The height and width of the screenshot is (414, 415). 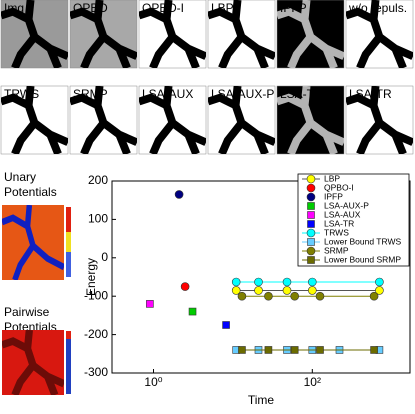 I want to click on panel-label: TRWS, so click(x=21, y=94).